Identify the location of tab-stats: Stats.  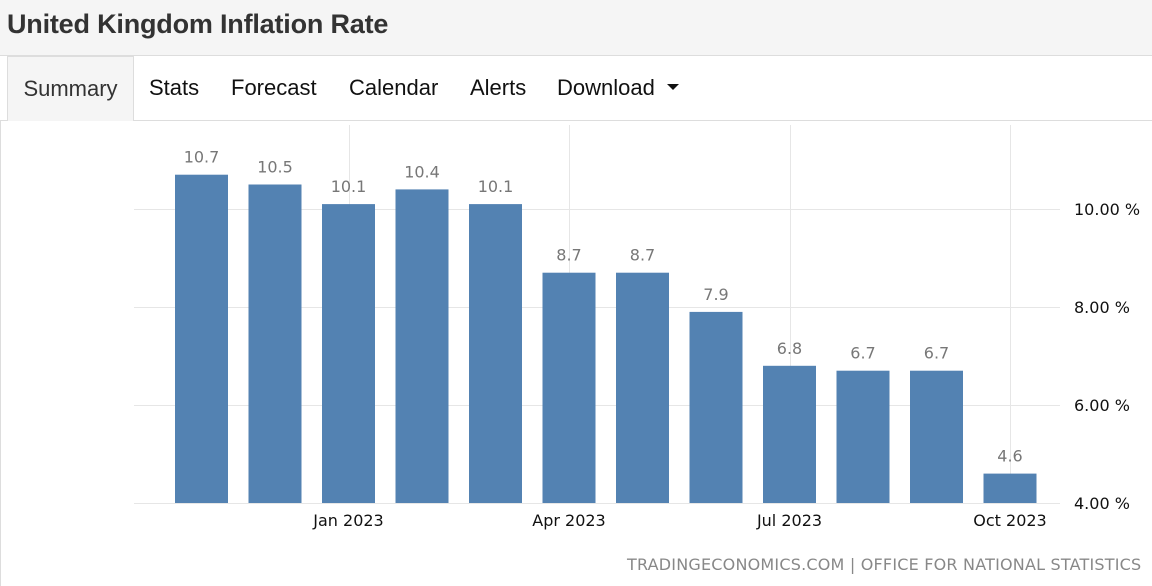
(174, 88).